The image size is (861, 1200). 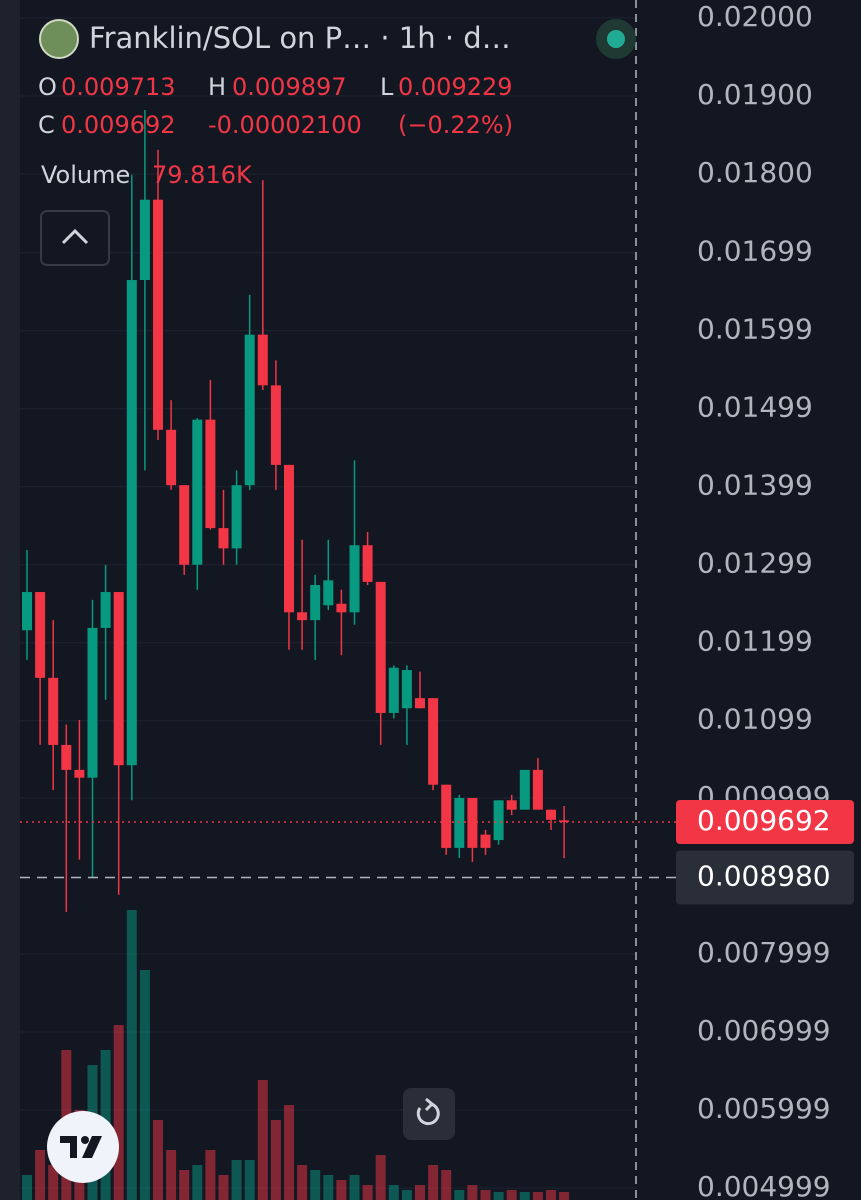 I want to click on marker-box, so click(x=765, y=877).